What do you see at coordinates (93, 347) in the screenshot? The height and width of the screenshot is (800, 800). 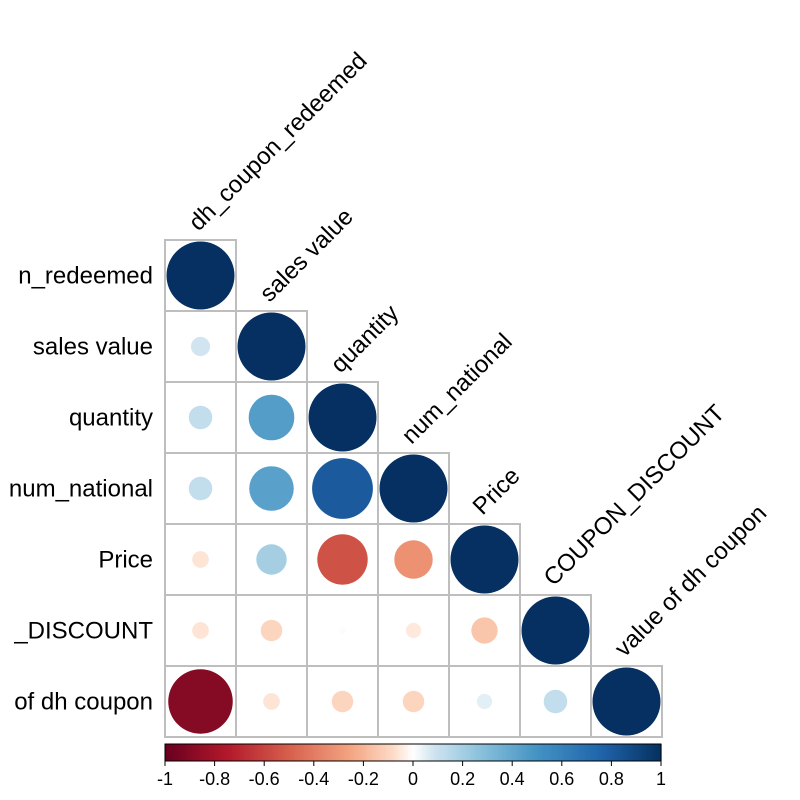 I see `row-label: sales value` at bounding box center [93, 347].